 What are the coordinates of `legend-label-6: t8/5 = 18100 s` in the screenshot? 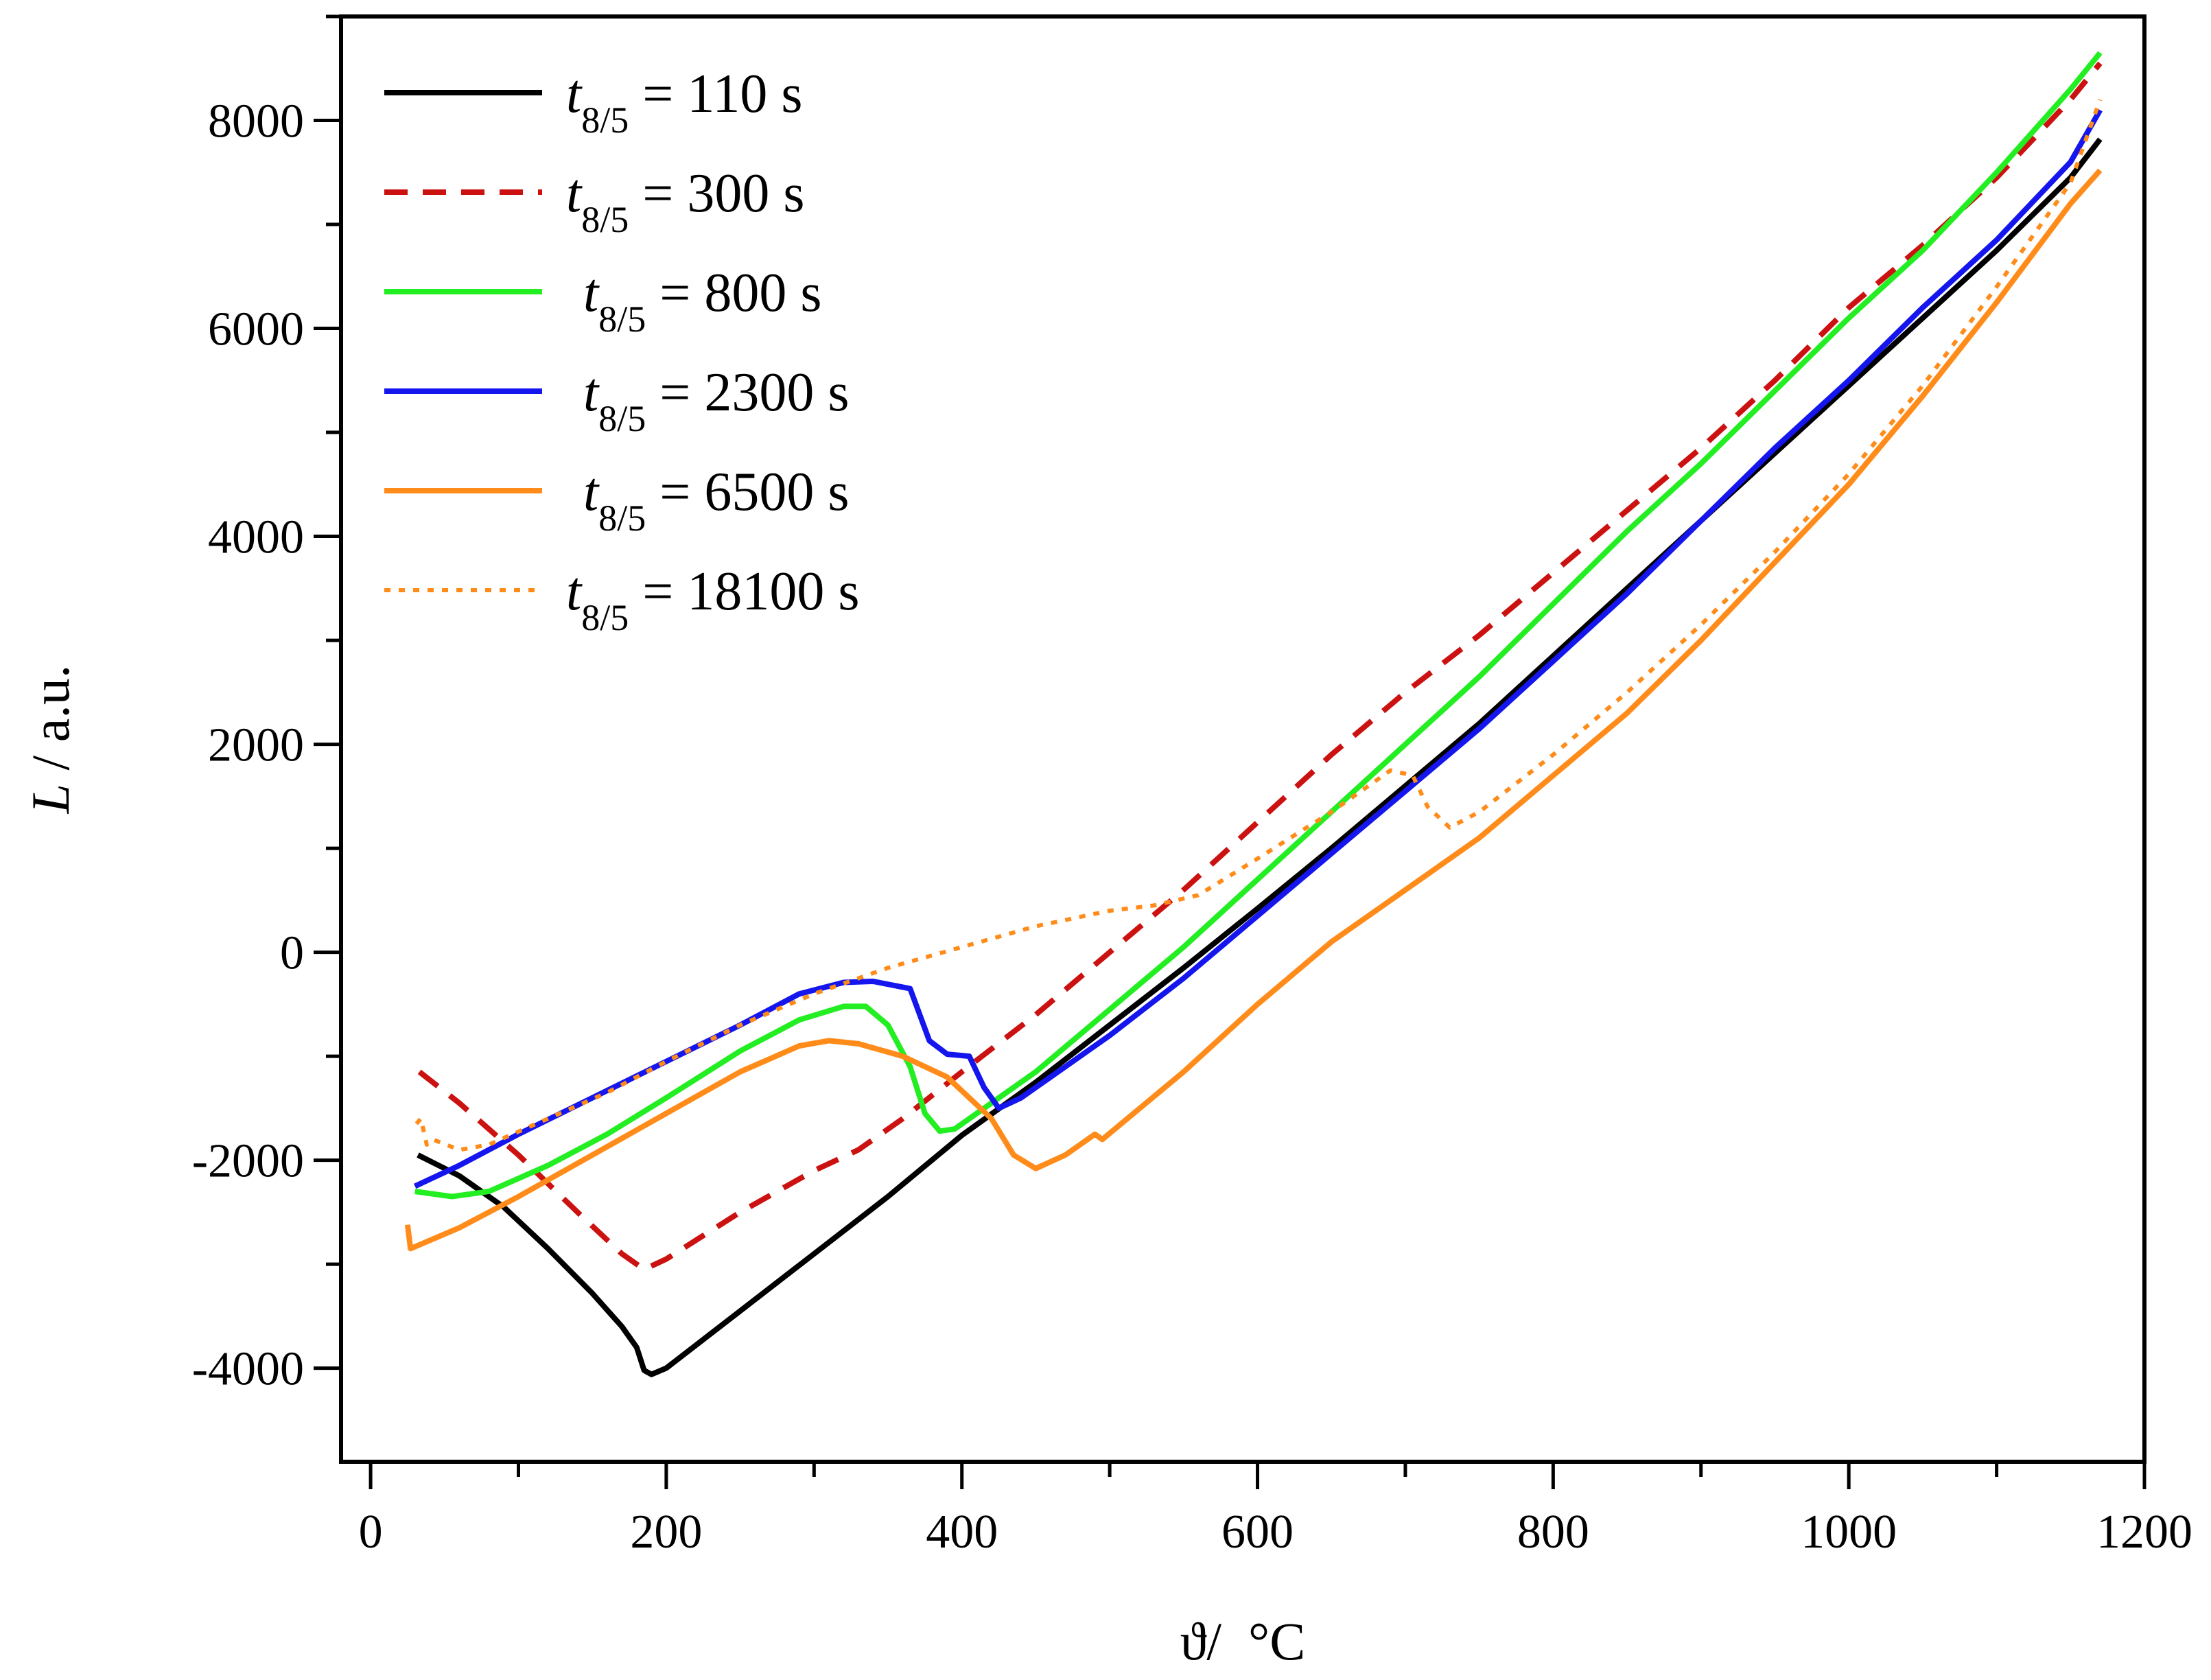 It's located at (713, 599).